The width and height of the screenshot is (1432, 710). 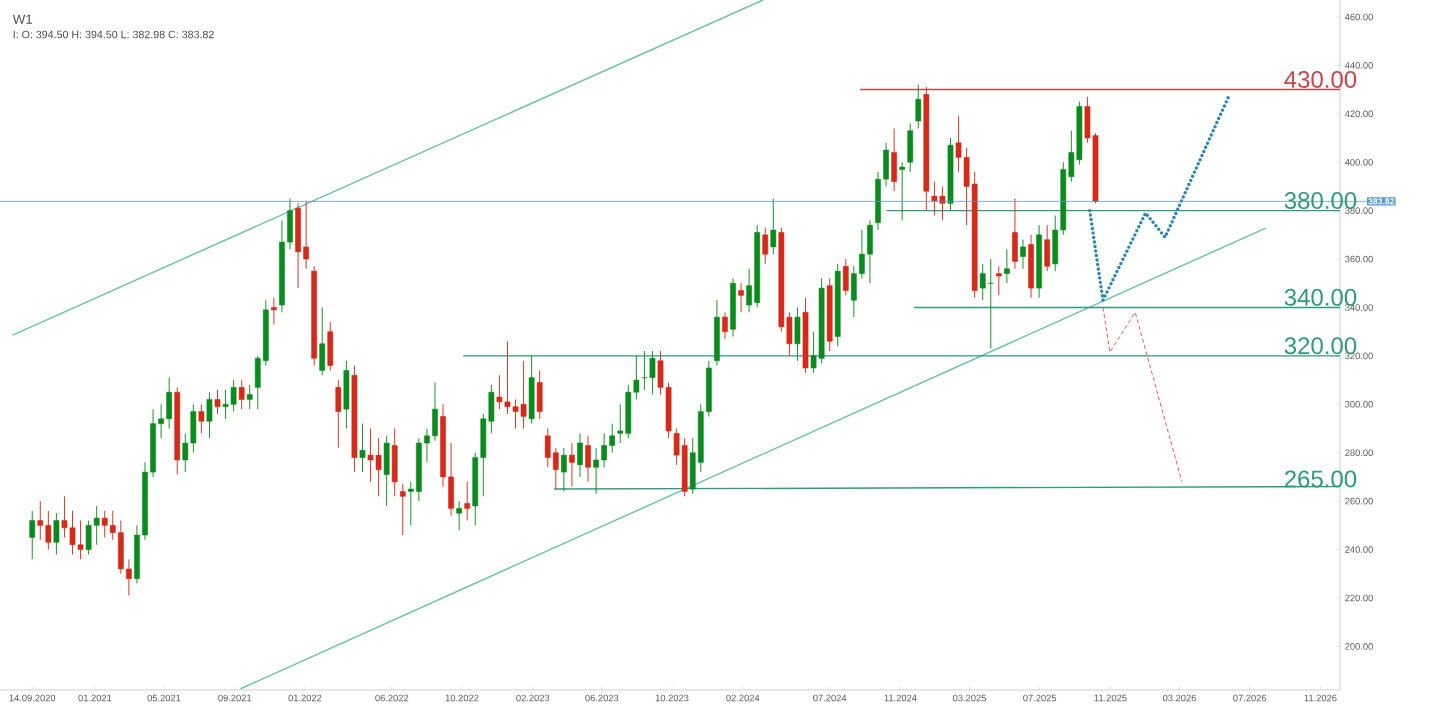 I want to click on x-tick-label: 02.2023, so click(x=533, y=698).